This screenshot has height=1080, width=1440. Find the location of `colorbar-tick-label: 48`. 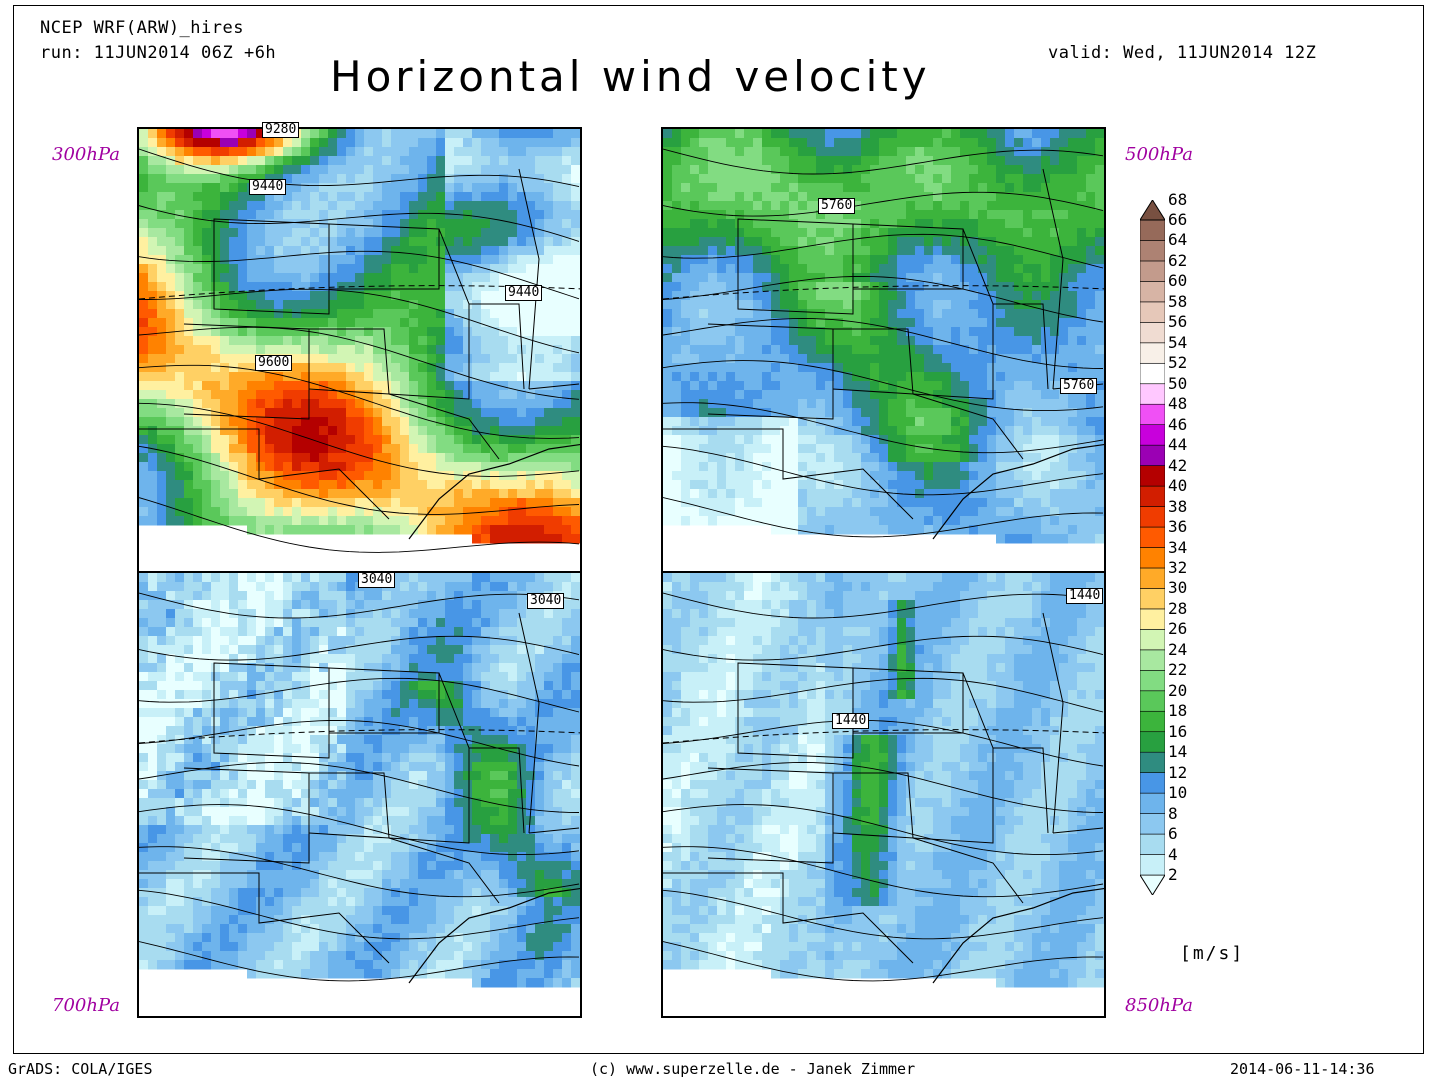

colorbar-tick-label: 48 is located at coordinates (1178, 404).